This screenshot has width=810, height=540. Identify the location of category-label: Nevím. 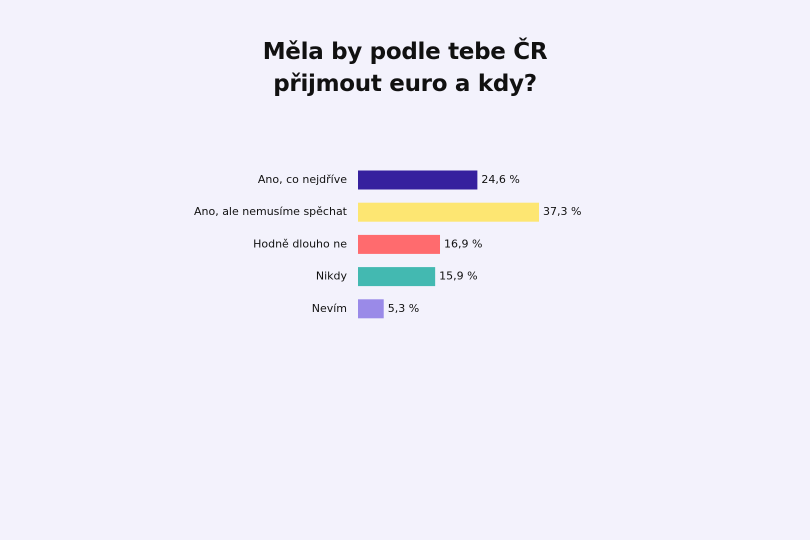
(329, 308).